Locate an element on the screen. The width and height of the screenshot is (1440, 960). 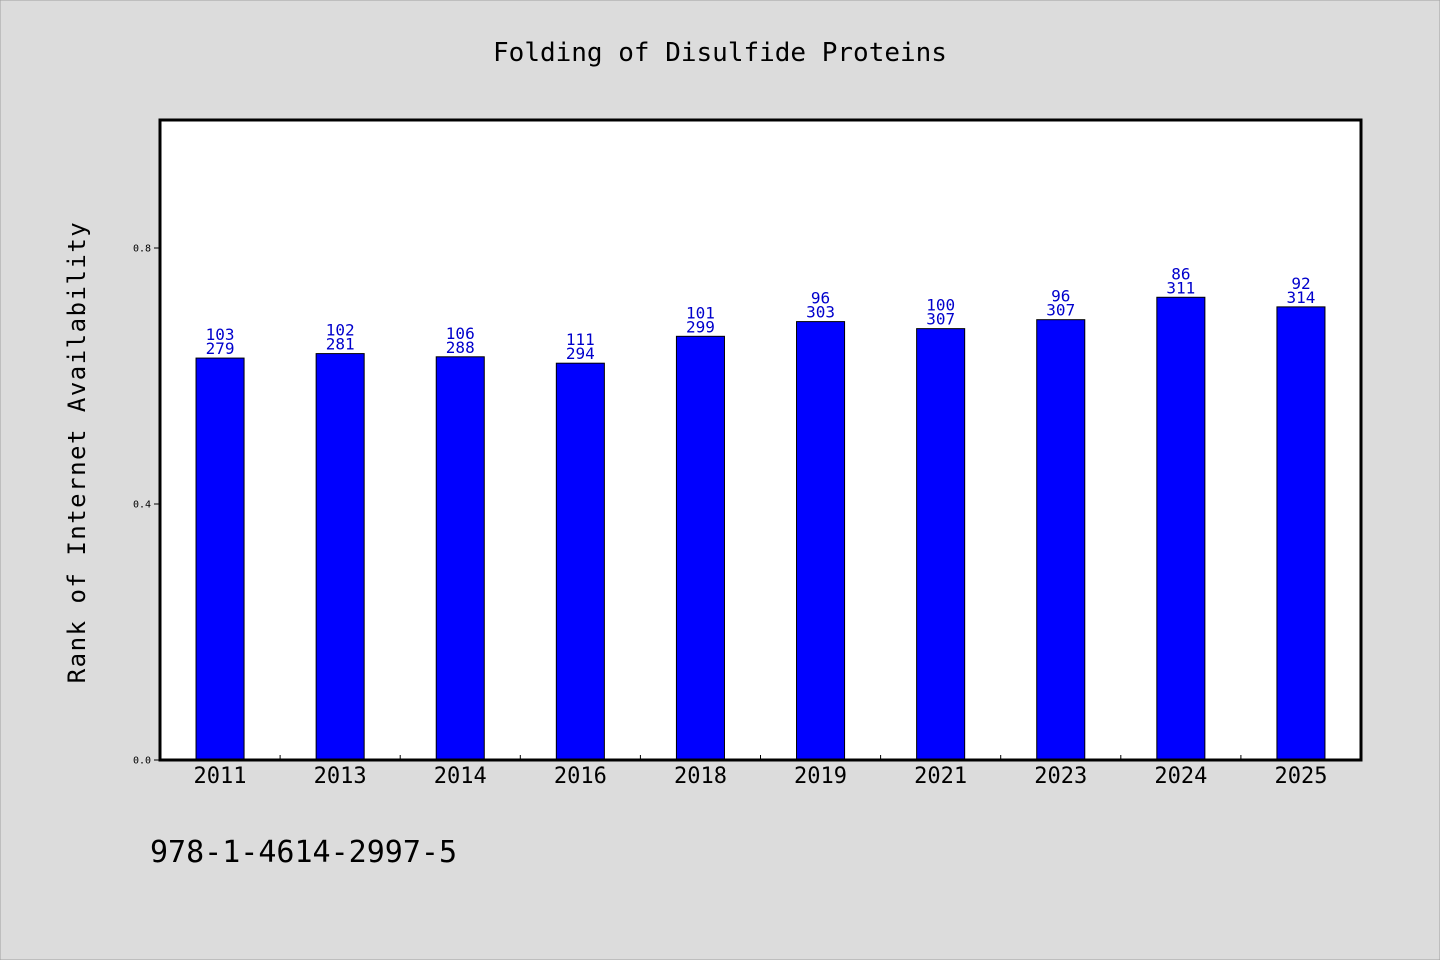
y-tick-label: 0.8 is located at coordinates (142, 249).